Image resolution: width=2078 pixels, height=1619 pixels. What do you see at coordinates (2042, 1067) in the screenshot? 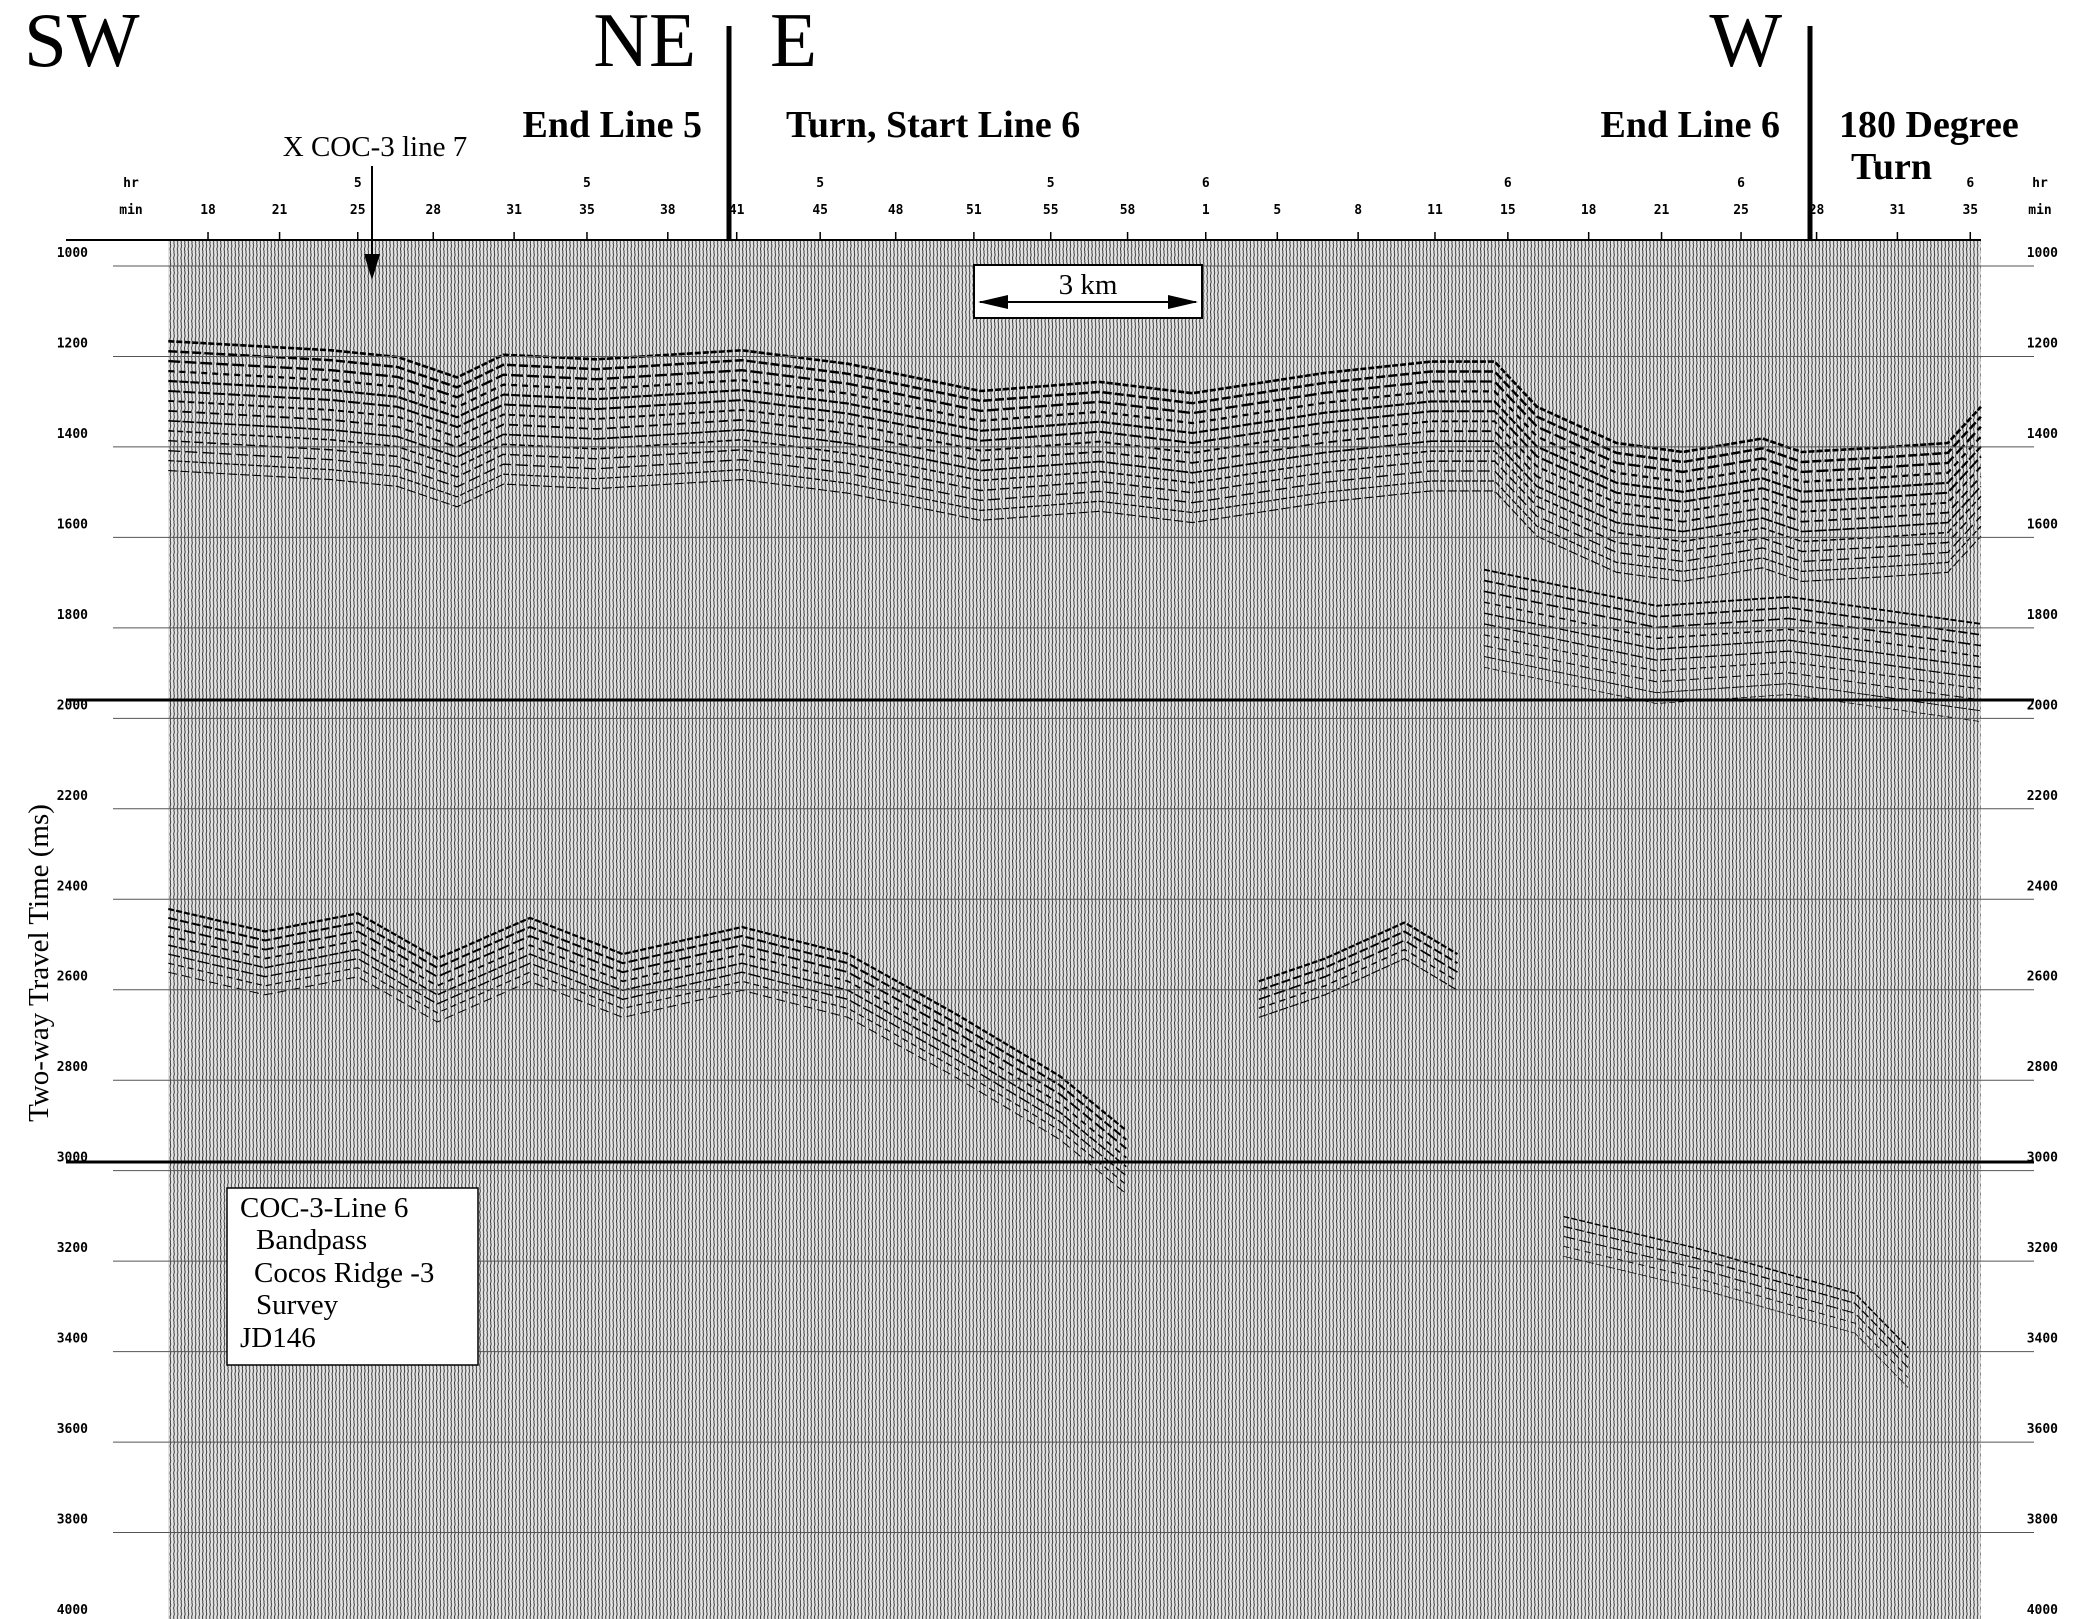
I see `y-tick-label: 2800` at bounding box center [2042, 1067].